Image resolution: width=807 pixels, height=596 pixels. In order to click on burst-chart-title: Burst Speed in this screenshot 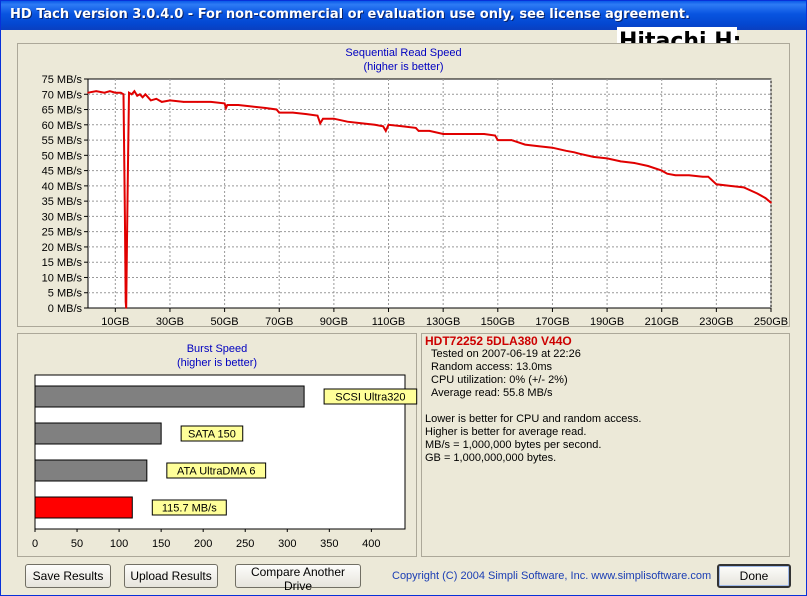, I will do `click(217, 349)`.